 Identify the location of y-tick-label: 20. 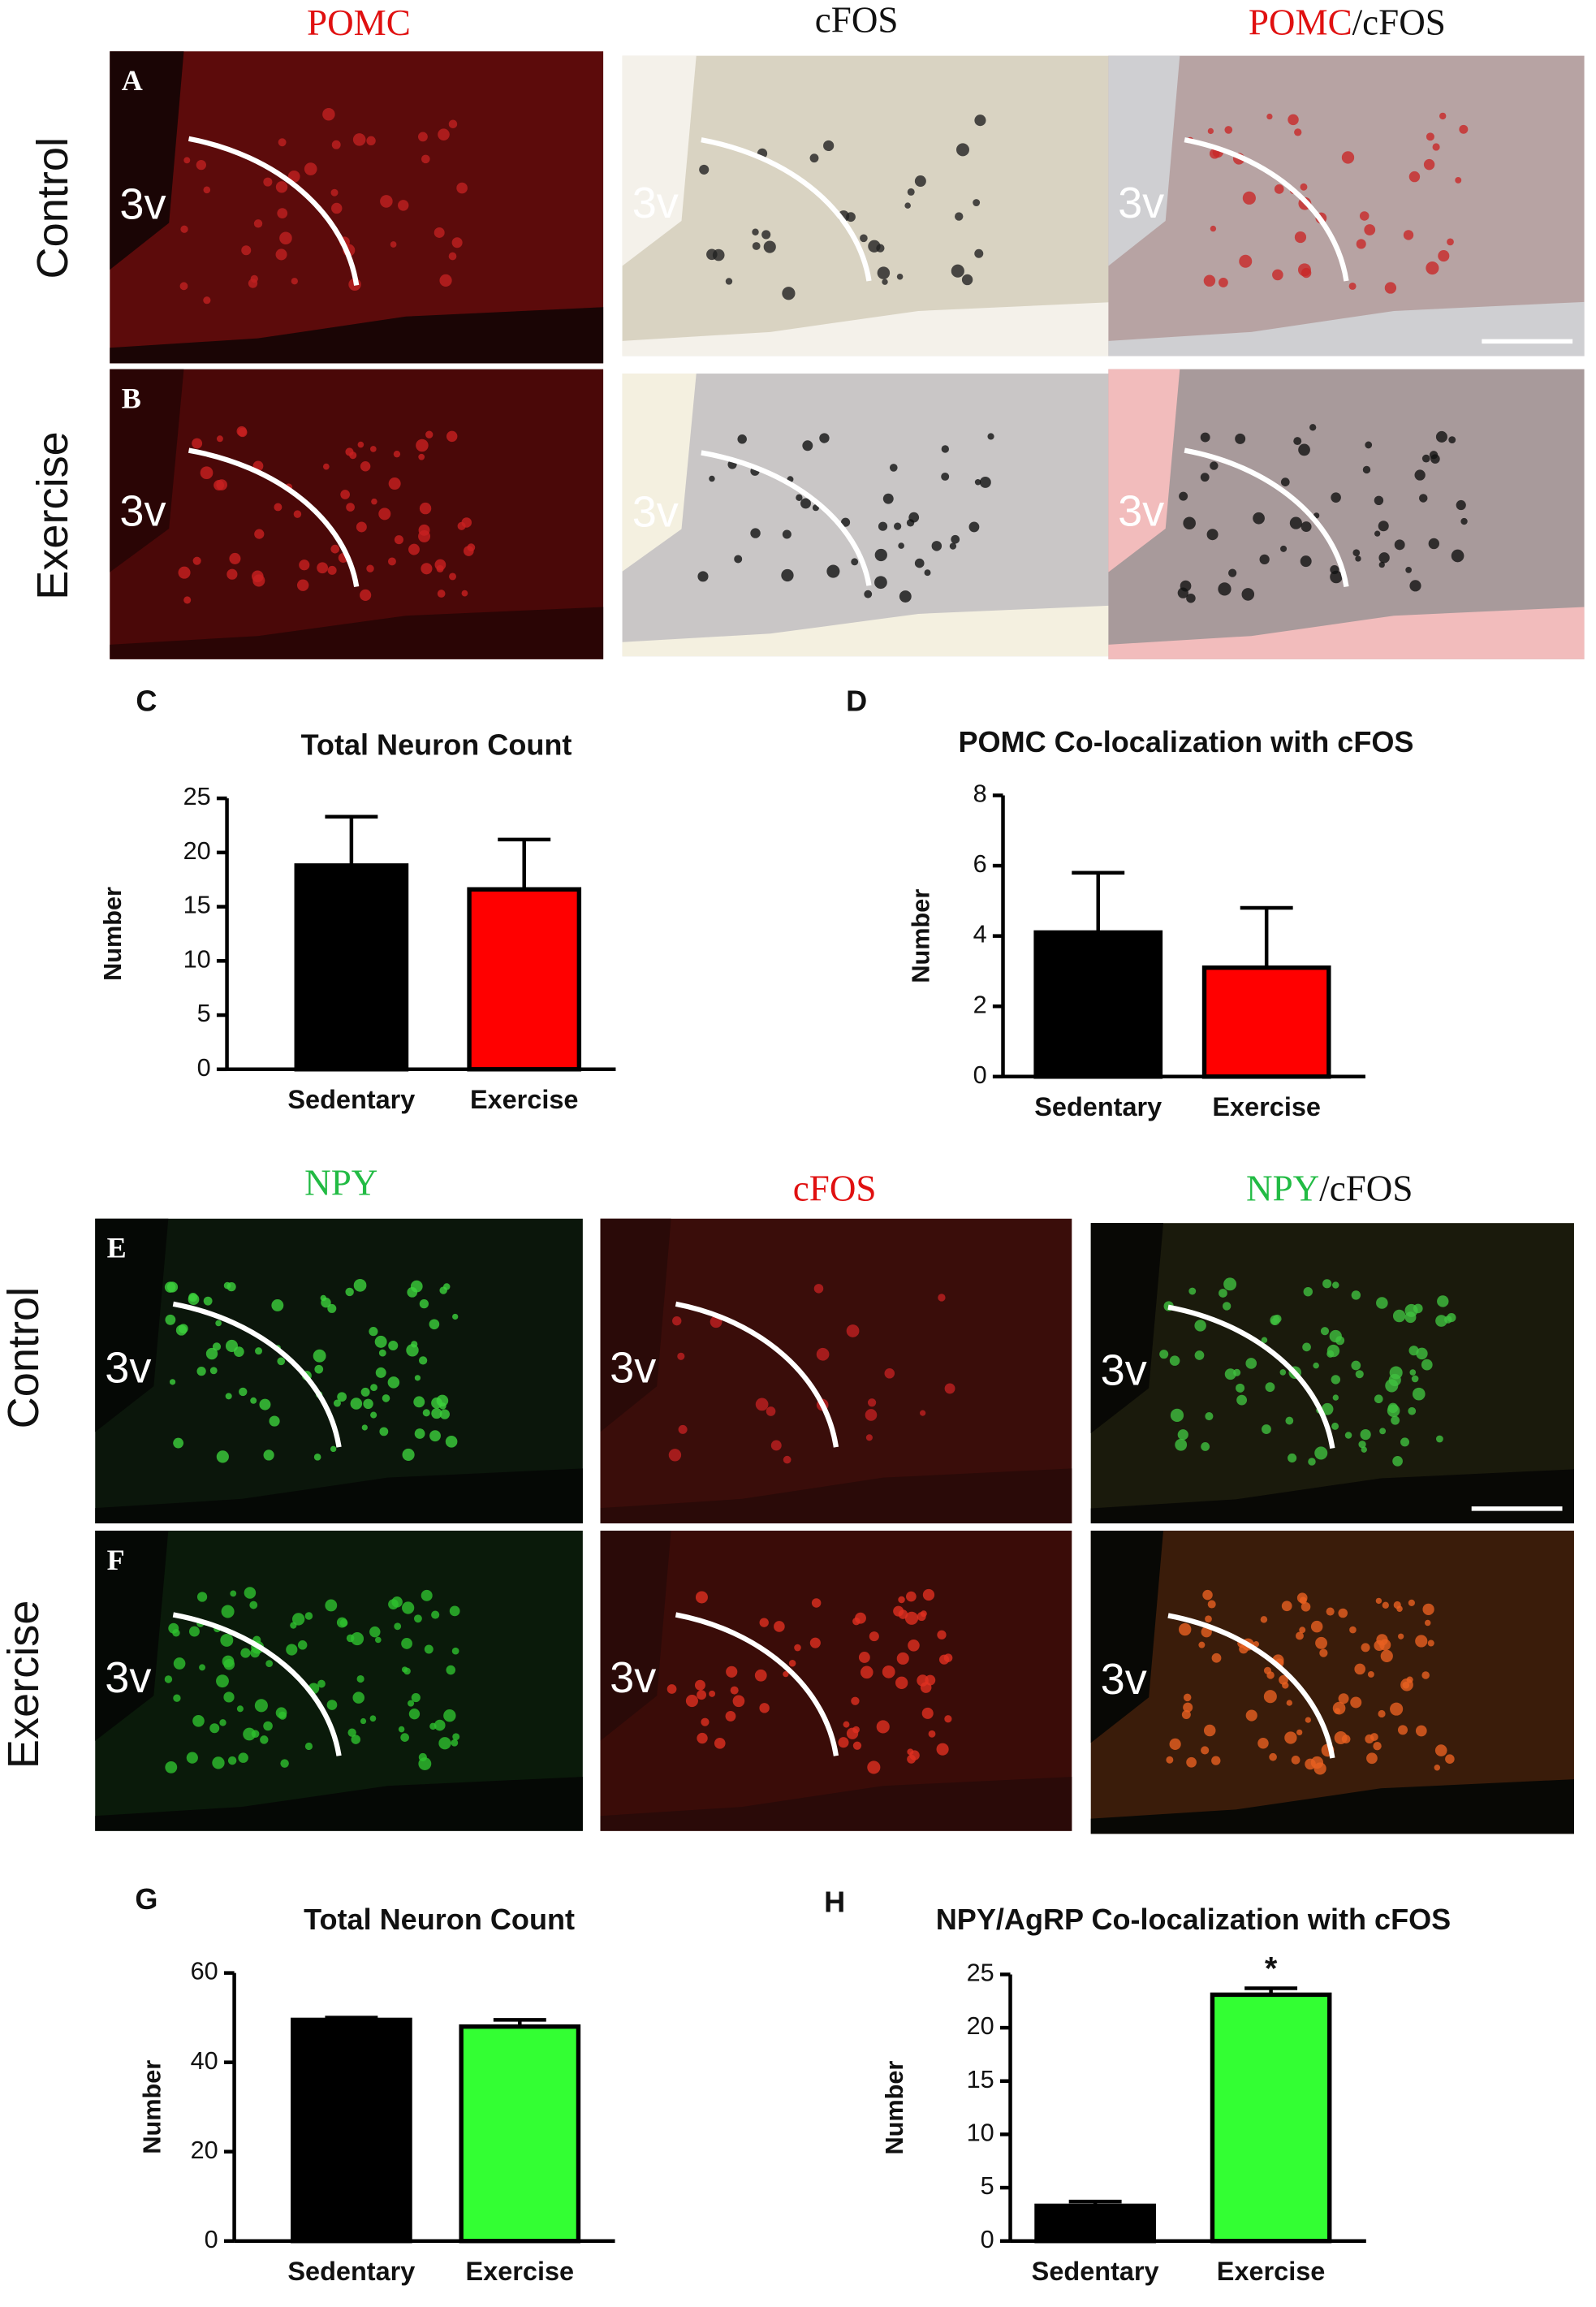
(981, 2026).